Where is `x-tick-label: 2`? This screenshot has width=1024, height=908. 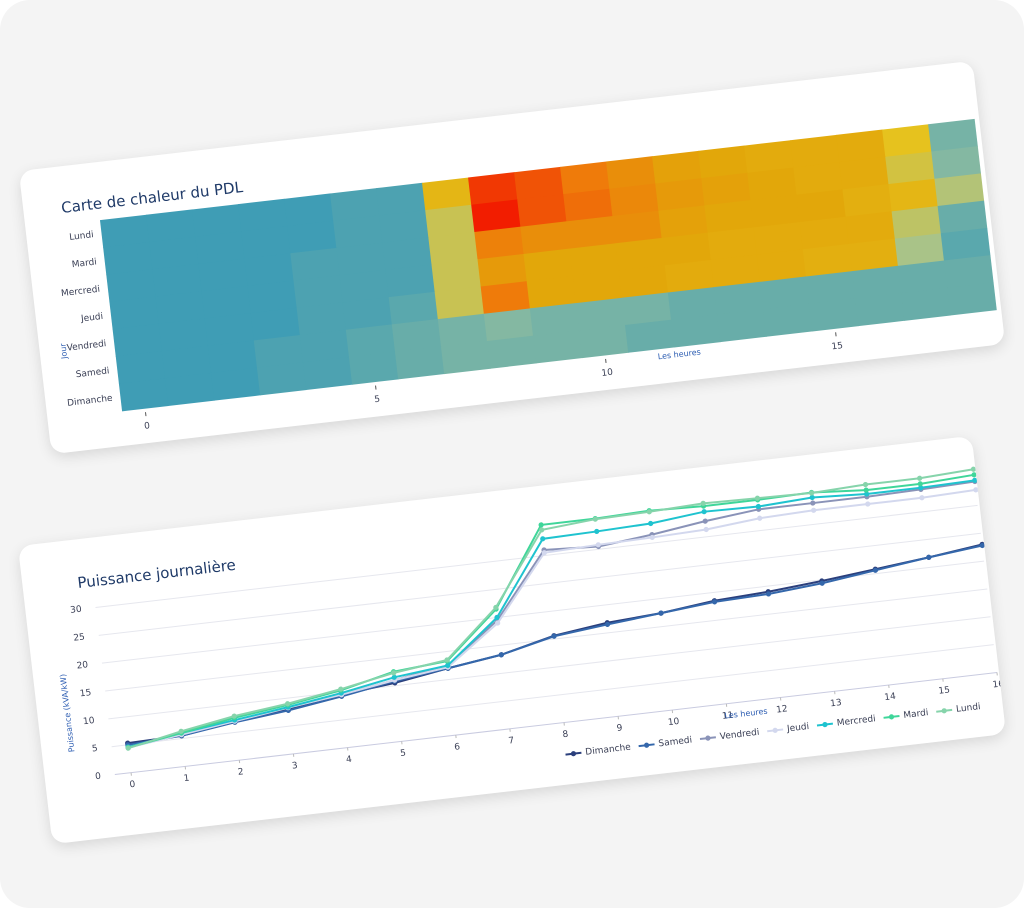
x-tick-label: 2 is located at coordinates (240, 772).